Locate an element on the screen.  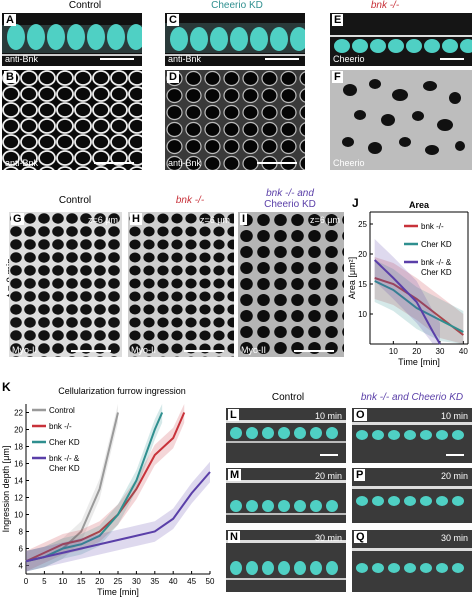
panel-e-image: E Cheerio is located at coordinates (401, 39).